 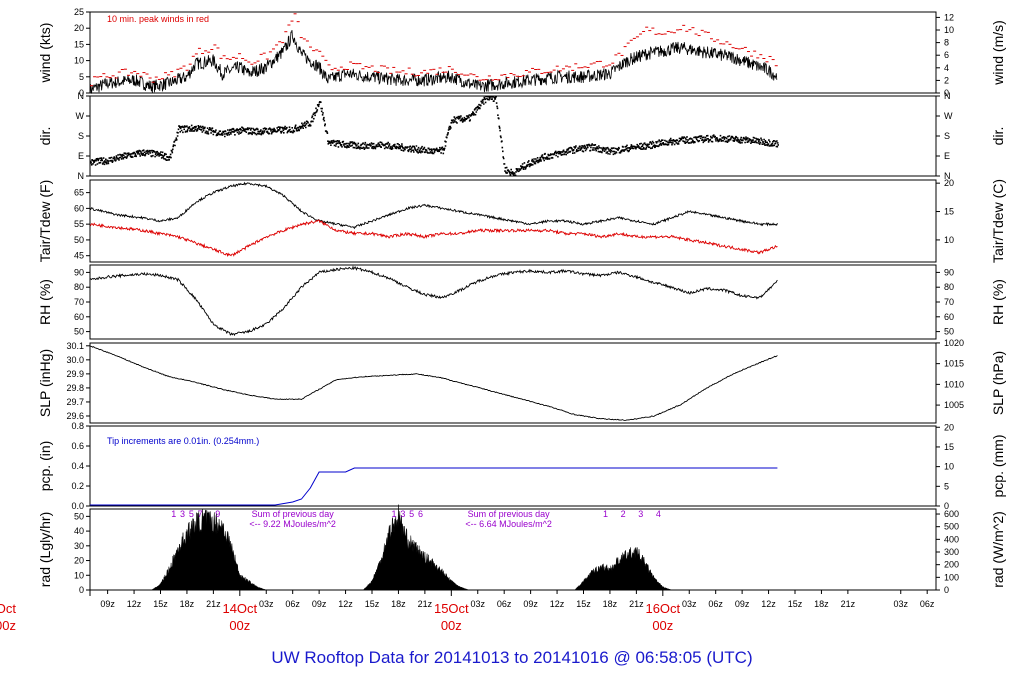 What do you see at coordinates (662, 608) in the screenshot?
I see `day-date-label: 16Oct` at bounding box center [662, 608].